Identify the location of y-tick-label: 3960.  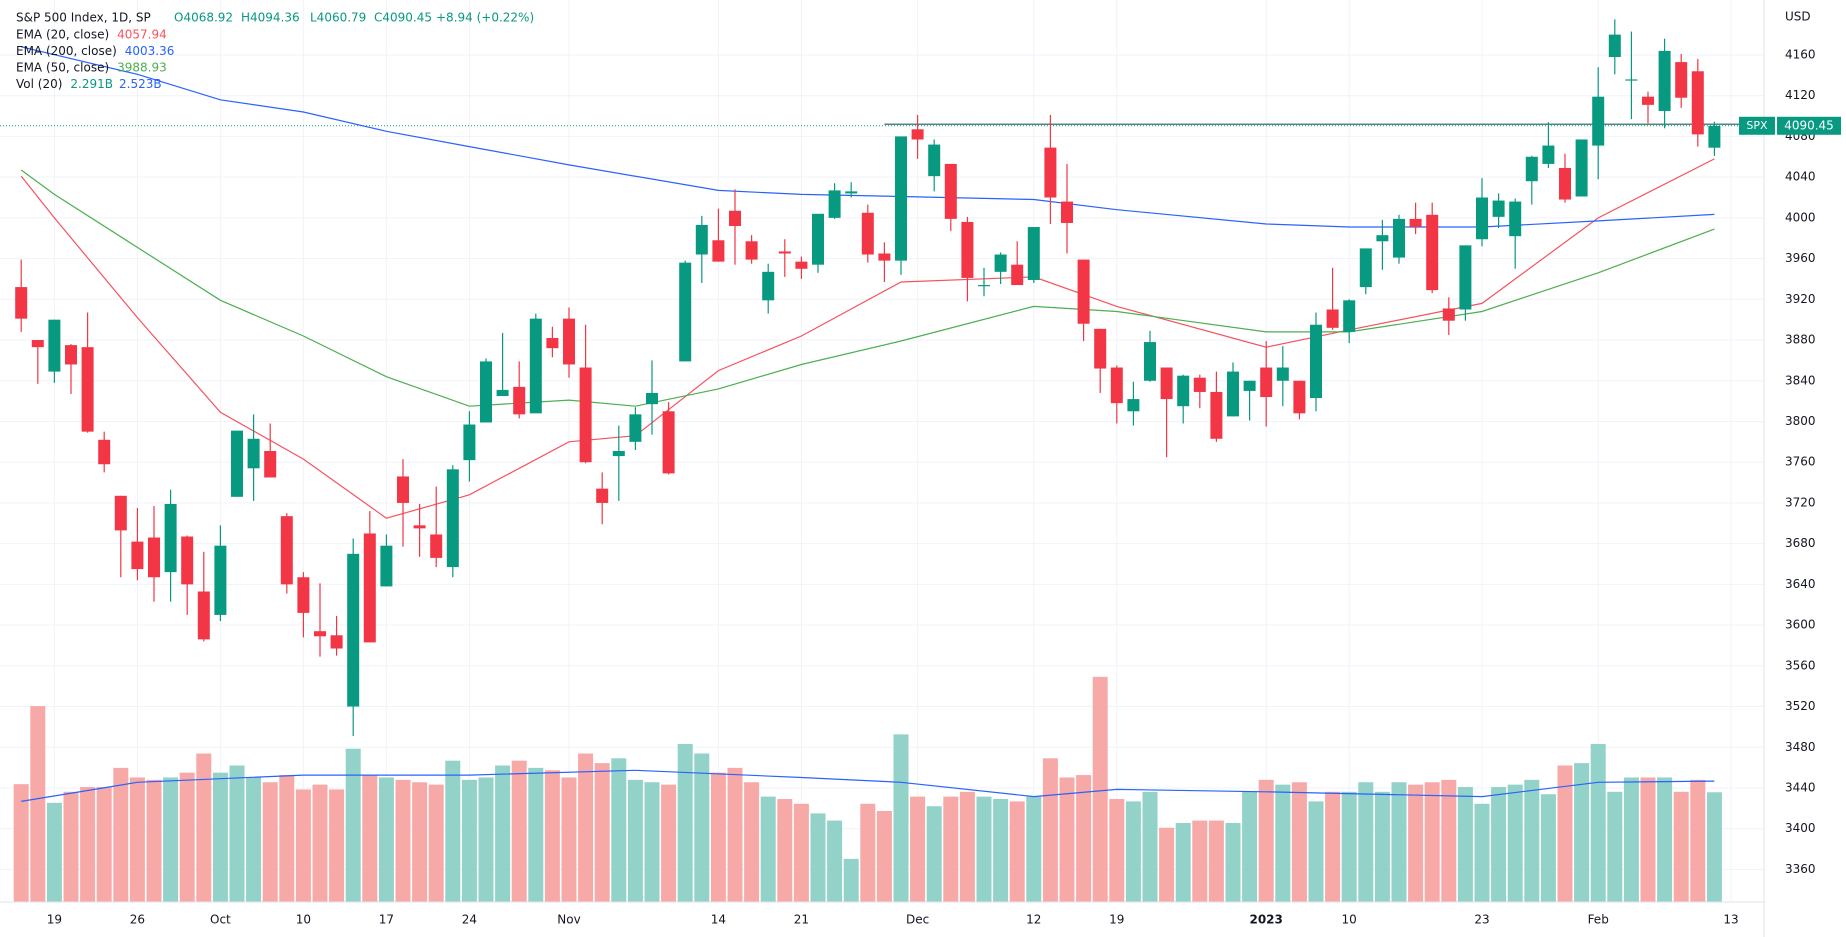
(1800, 258).